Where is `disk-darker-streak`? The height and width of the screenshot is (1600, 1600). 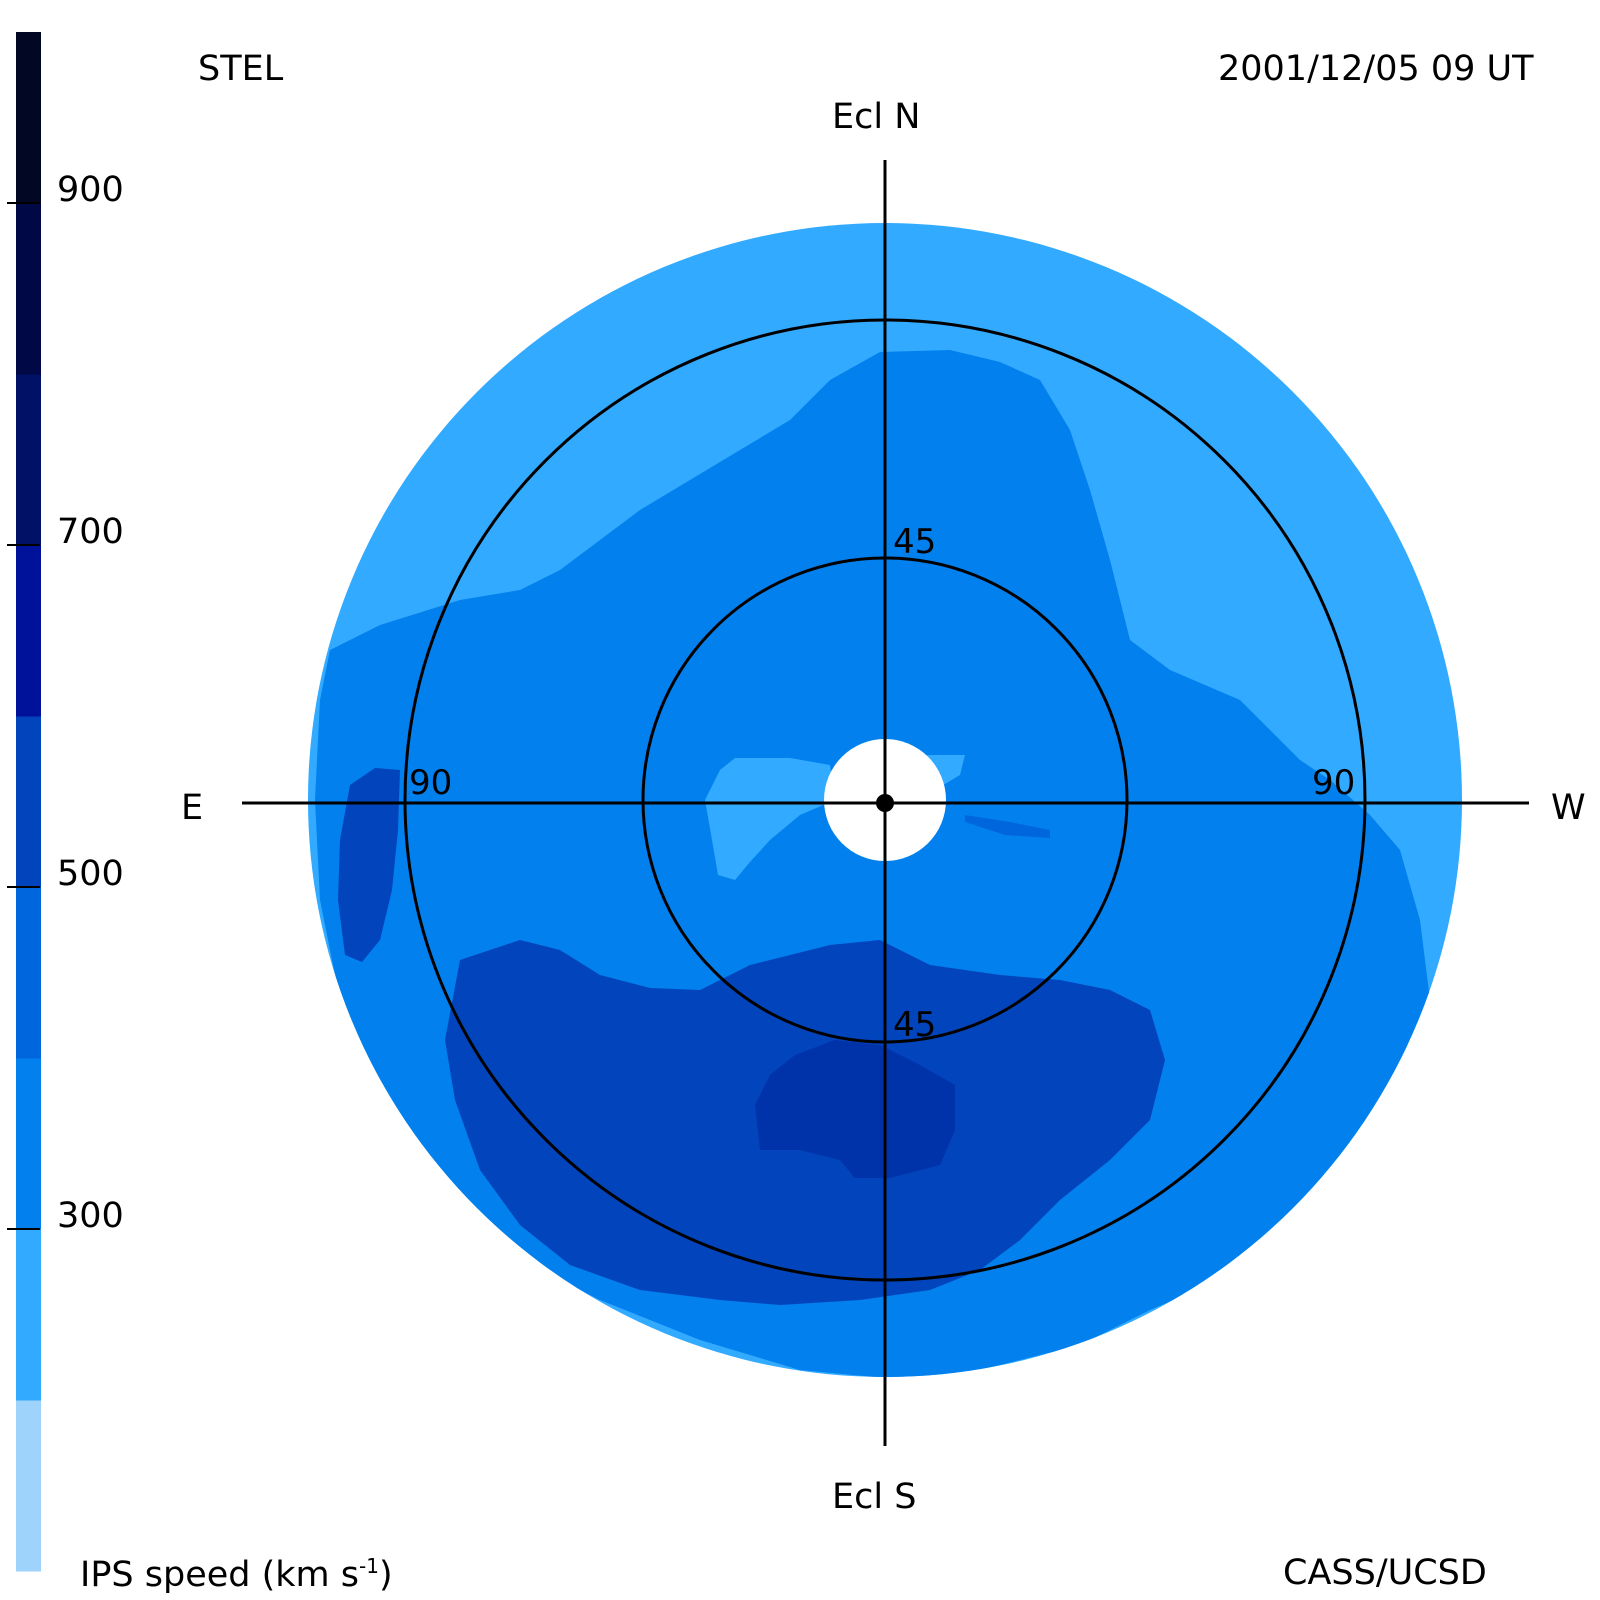
disk-darker-streak is located at coordinates (1007, 826).